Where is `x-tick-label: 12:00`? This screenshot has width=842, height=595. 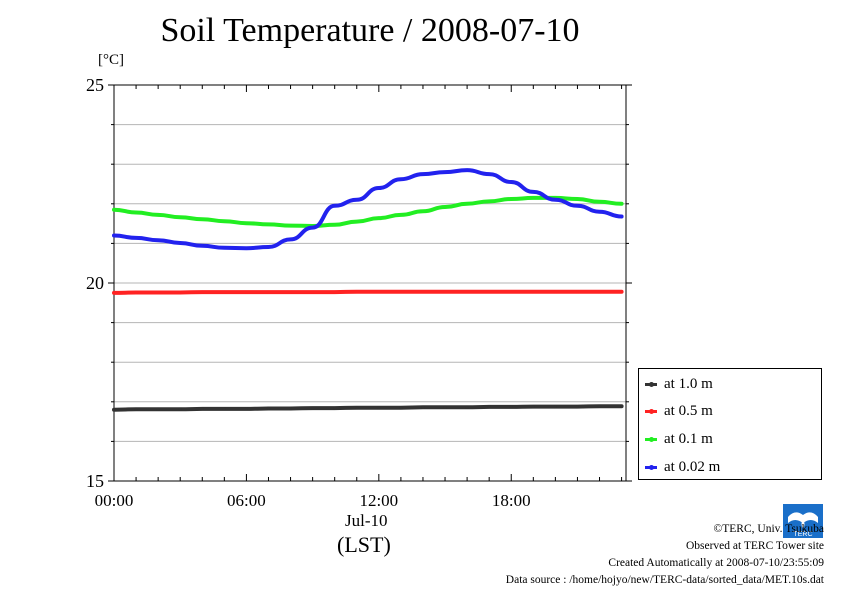
x-tick-label: 12:00 is located at coordinates (378, 500).